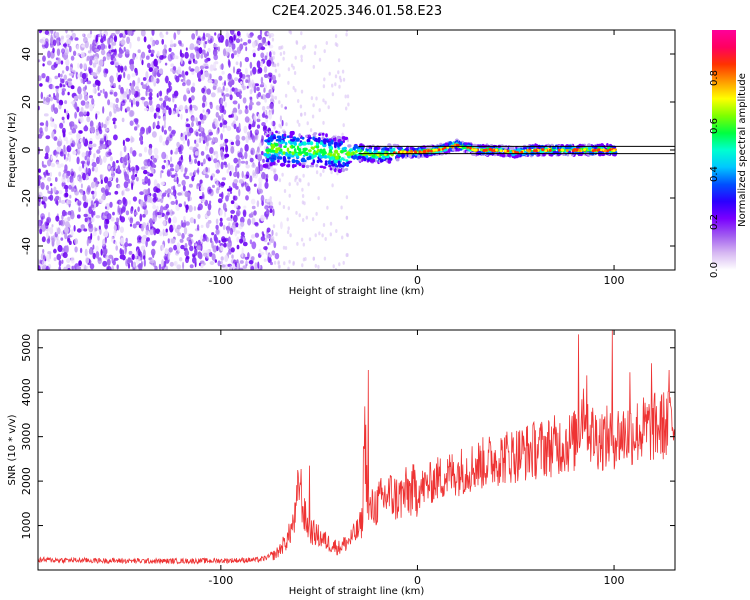  I want to click on x-tick-label: 100, so click(614, 280).